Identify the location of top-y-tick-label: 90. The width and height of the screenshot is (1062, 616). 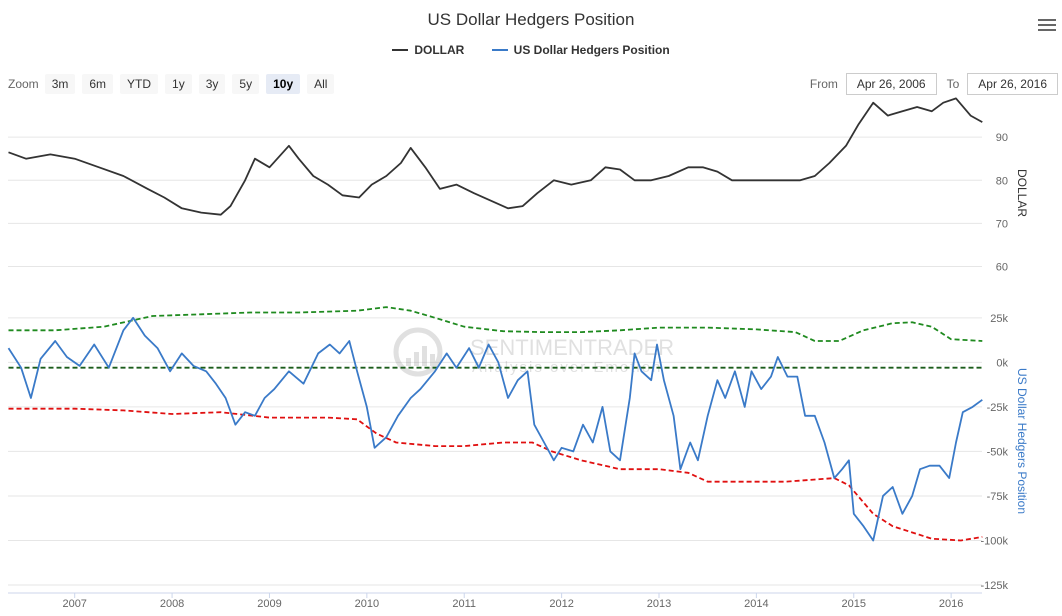
(1002, 138).